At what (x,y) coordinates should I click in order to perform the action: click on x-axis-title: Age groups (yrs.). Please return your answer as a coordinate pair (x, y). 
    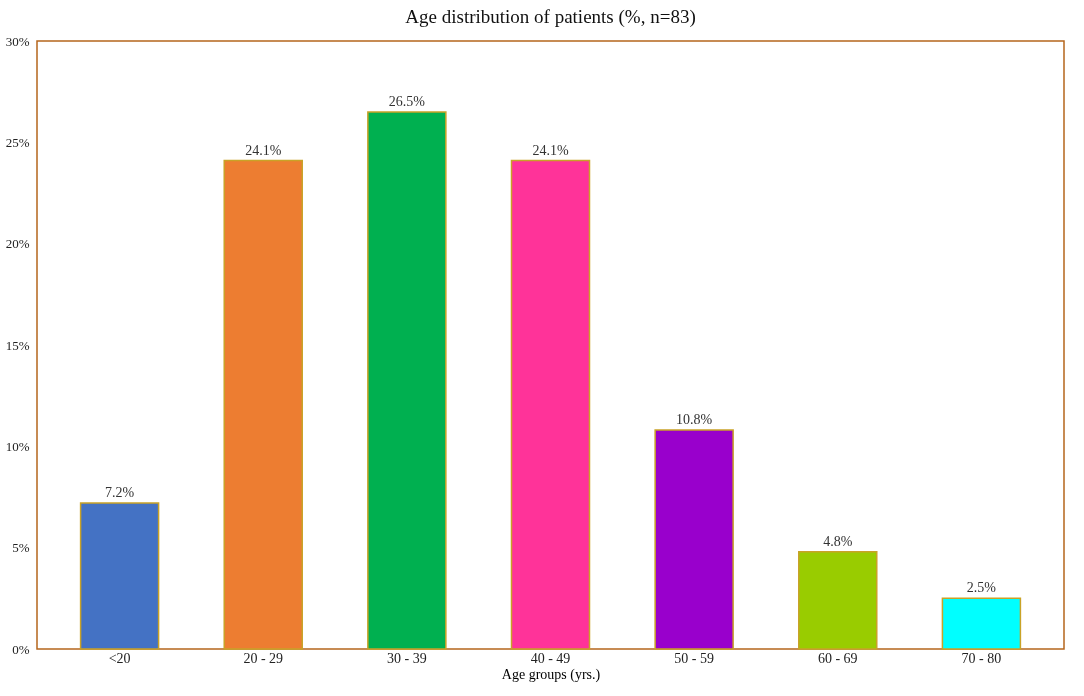
    Looking at the image, I should click on (551, 674).